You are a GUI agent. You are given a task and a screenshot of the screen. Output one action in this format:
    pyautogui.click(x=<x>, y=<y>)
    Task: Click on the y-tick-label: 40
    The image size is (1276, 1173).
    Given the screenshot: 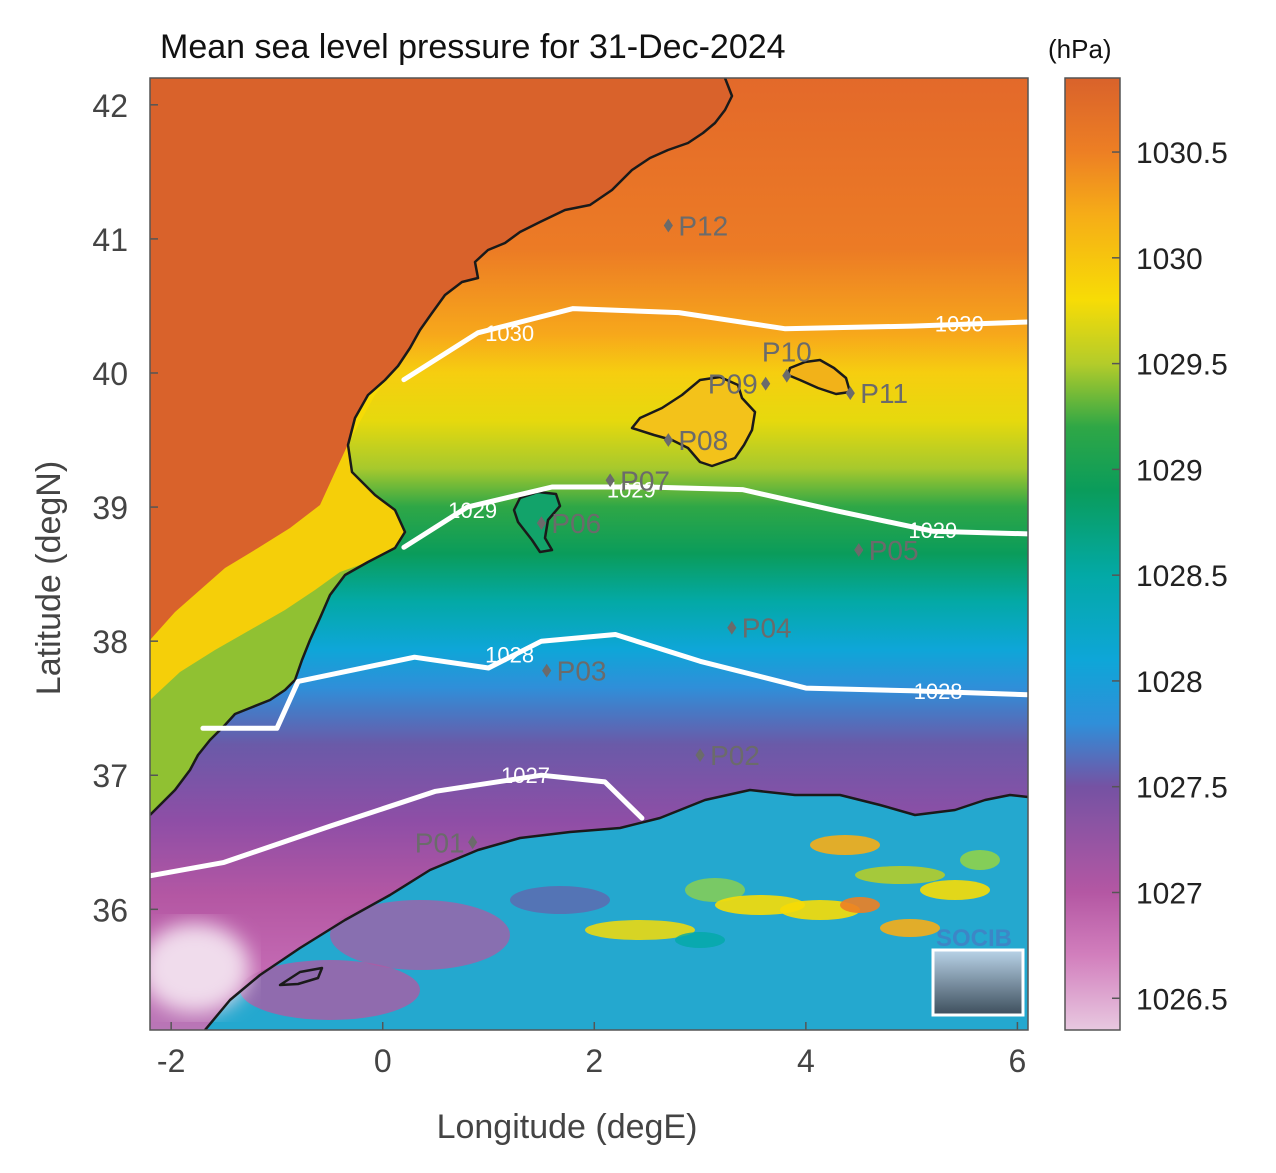 What is the action you would take?
    pyautogui.click(x=110, y=374)
    